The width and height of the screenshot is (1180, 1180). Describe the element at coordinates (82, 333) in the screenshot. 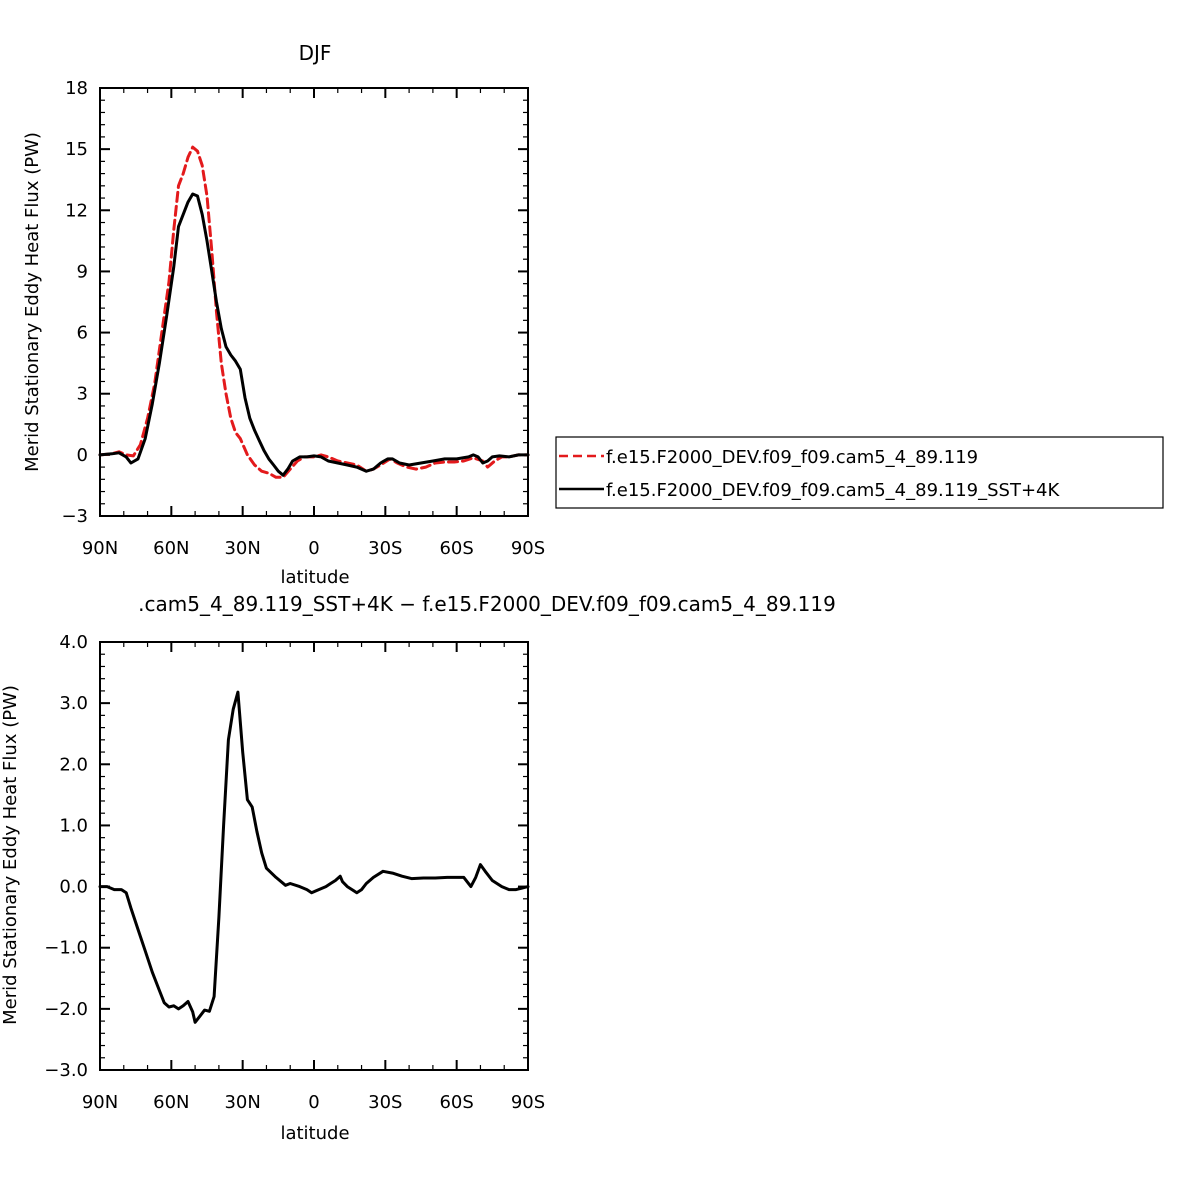

I see `top-y-tick-label: 6` at that location.